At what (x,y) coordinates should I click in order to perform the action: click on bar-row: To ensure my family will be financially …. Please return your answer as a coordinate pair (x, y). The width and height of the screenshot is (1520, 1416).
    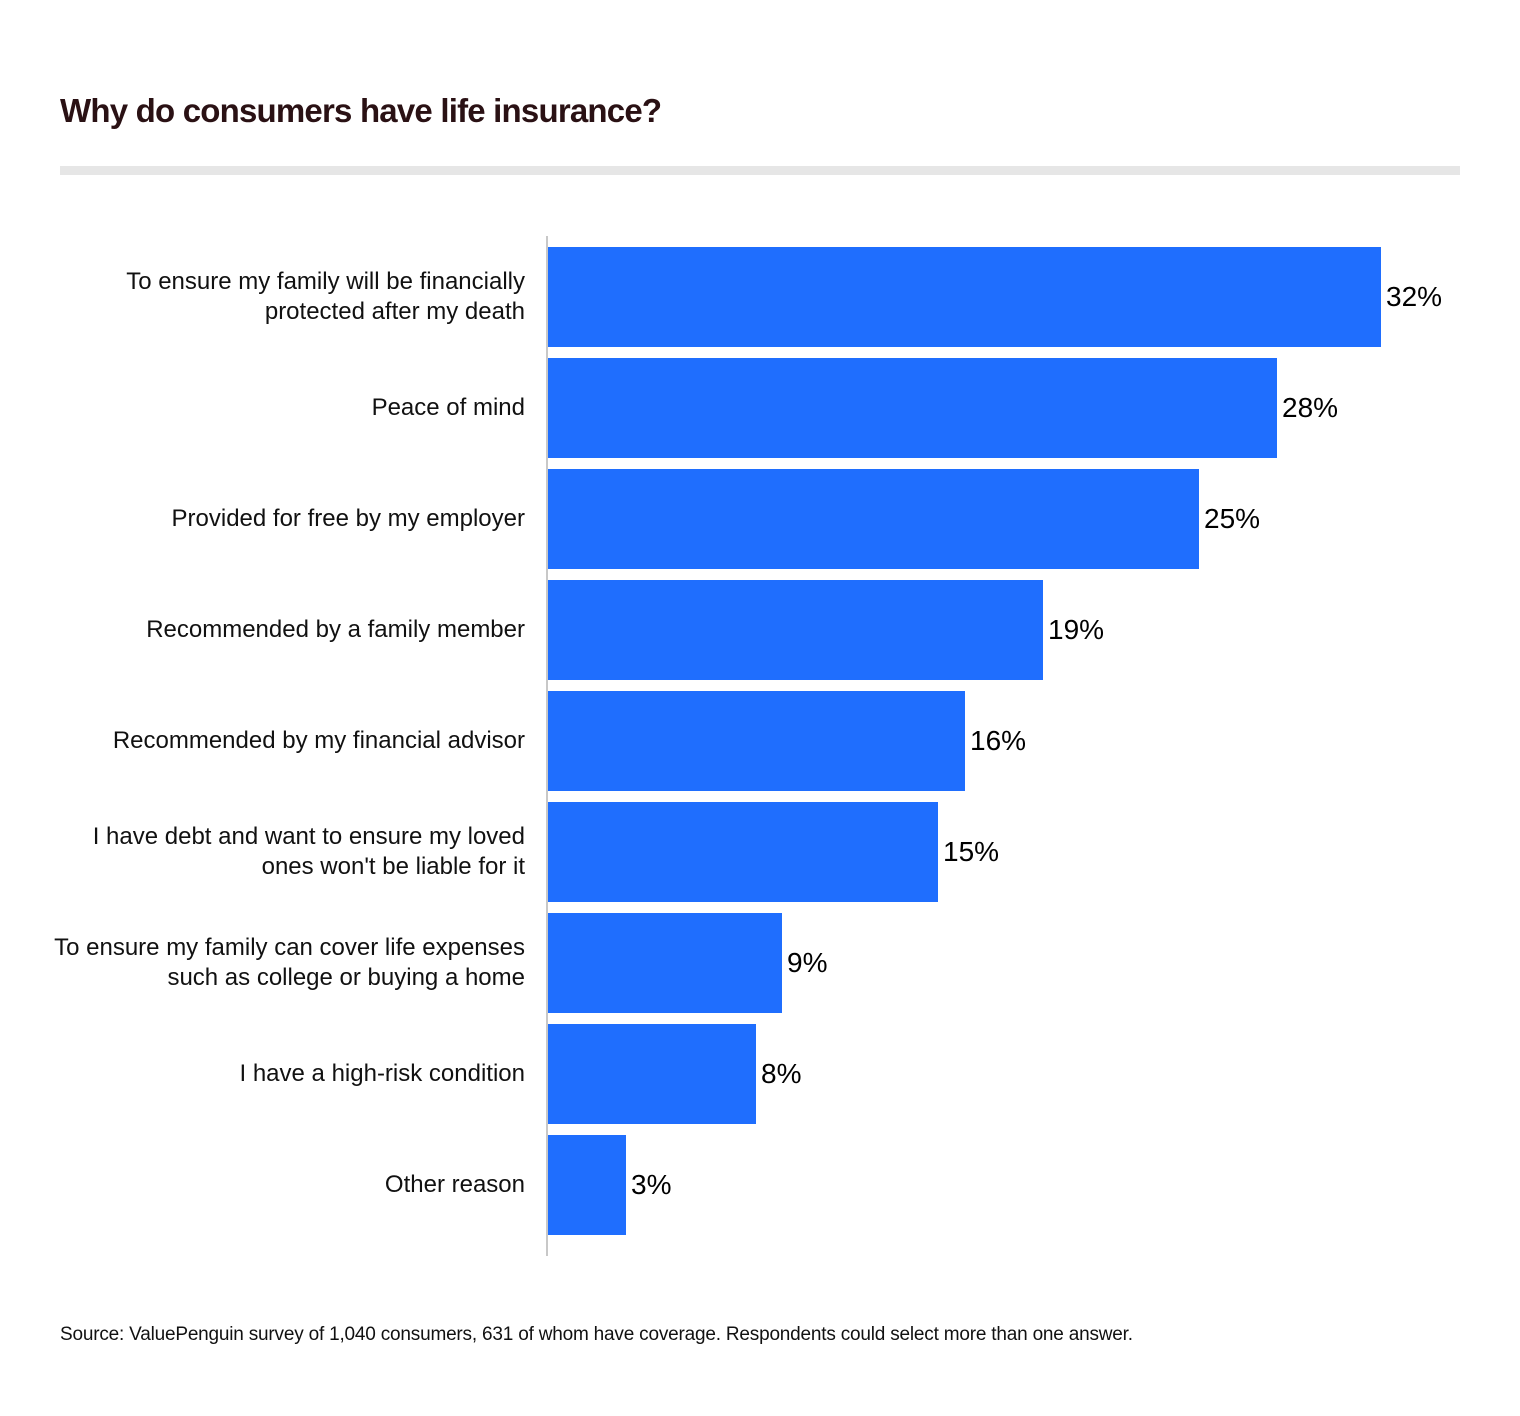
    Looking at the image, I should click on (760, 297).